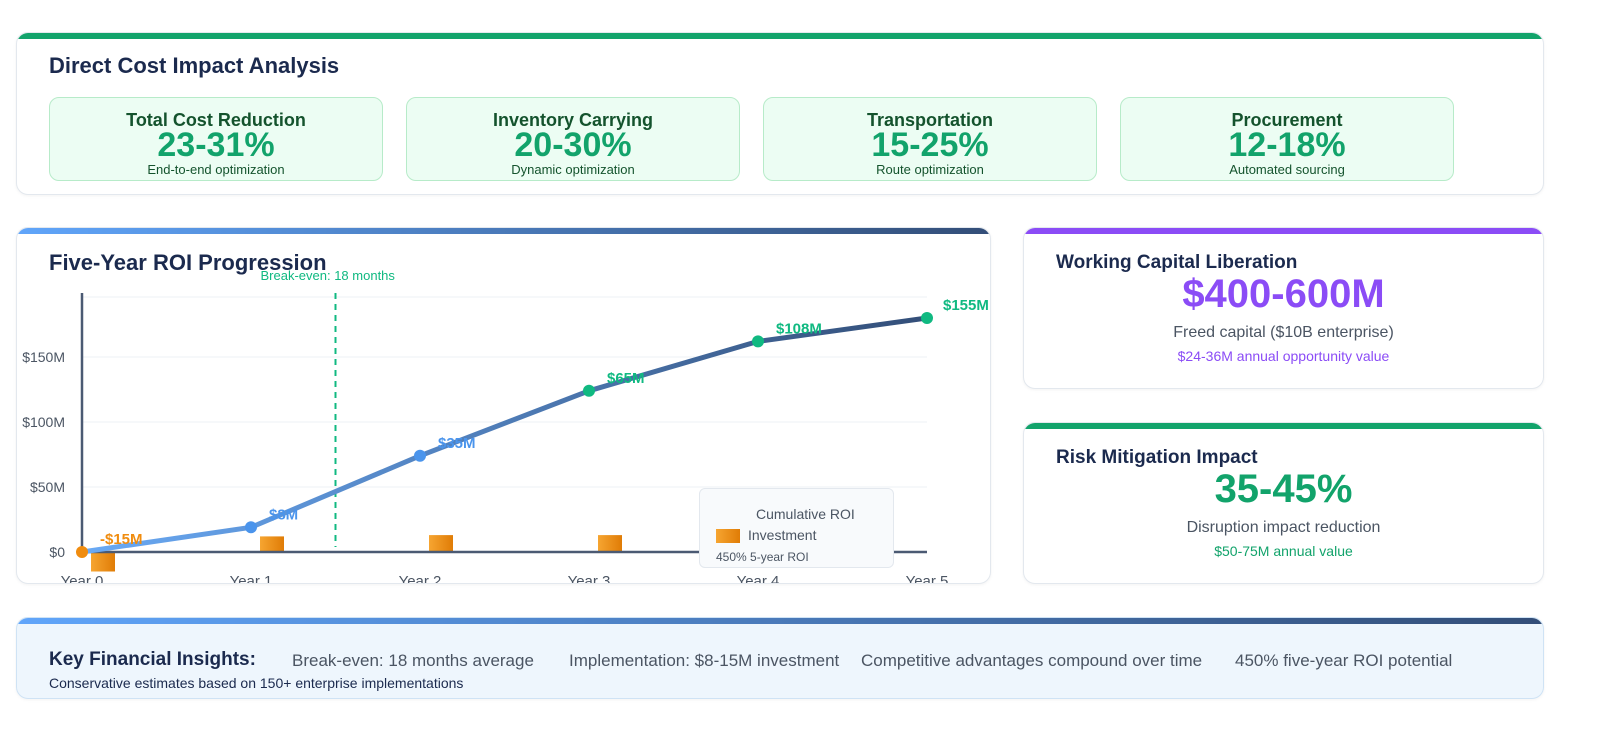 The width and height of the screenshot is (1600, 738). Describe the element at coordinates (188, 262) in the screenshot. I see `roi-section-title: Five-Year ROI Progression` at that location.